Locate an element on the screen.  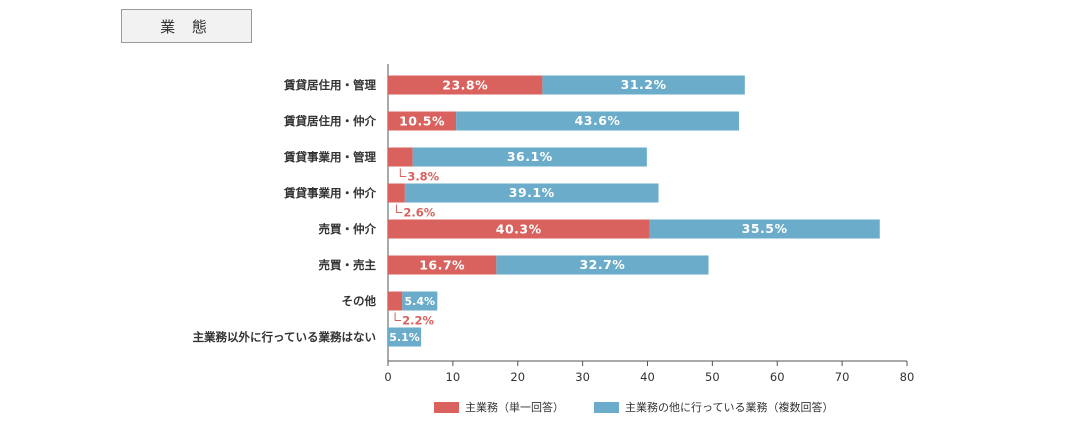
category-label: 賃貸居住用・仲介 is located at coordinates (329, 121).